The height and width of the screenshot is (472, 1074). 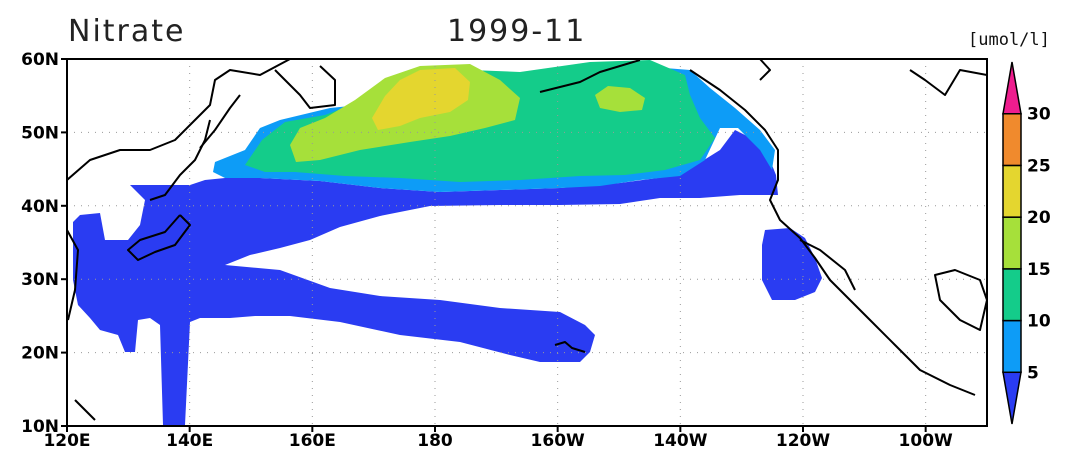 What do you see at coordinates (1039, 166) in the screenshot?
I see `colorbar-label: 25` at bounding box center [1039, 166].